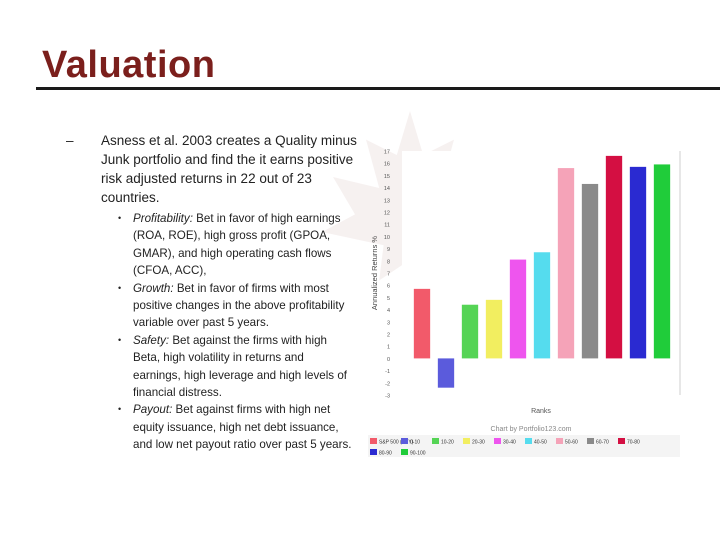 The image size is (720, 540). What do you see at coordinates (153, 410) in the screenshot?
I see `sub-point-term: Payout:` at bounding box center [153, 410].